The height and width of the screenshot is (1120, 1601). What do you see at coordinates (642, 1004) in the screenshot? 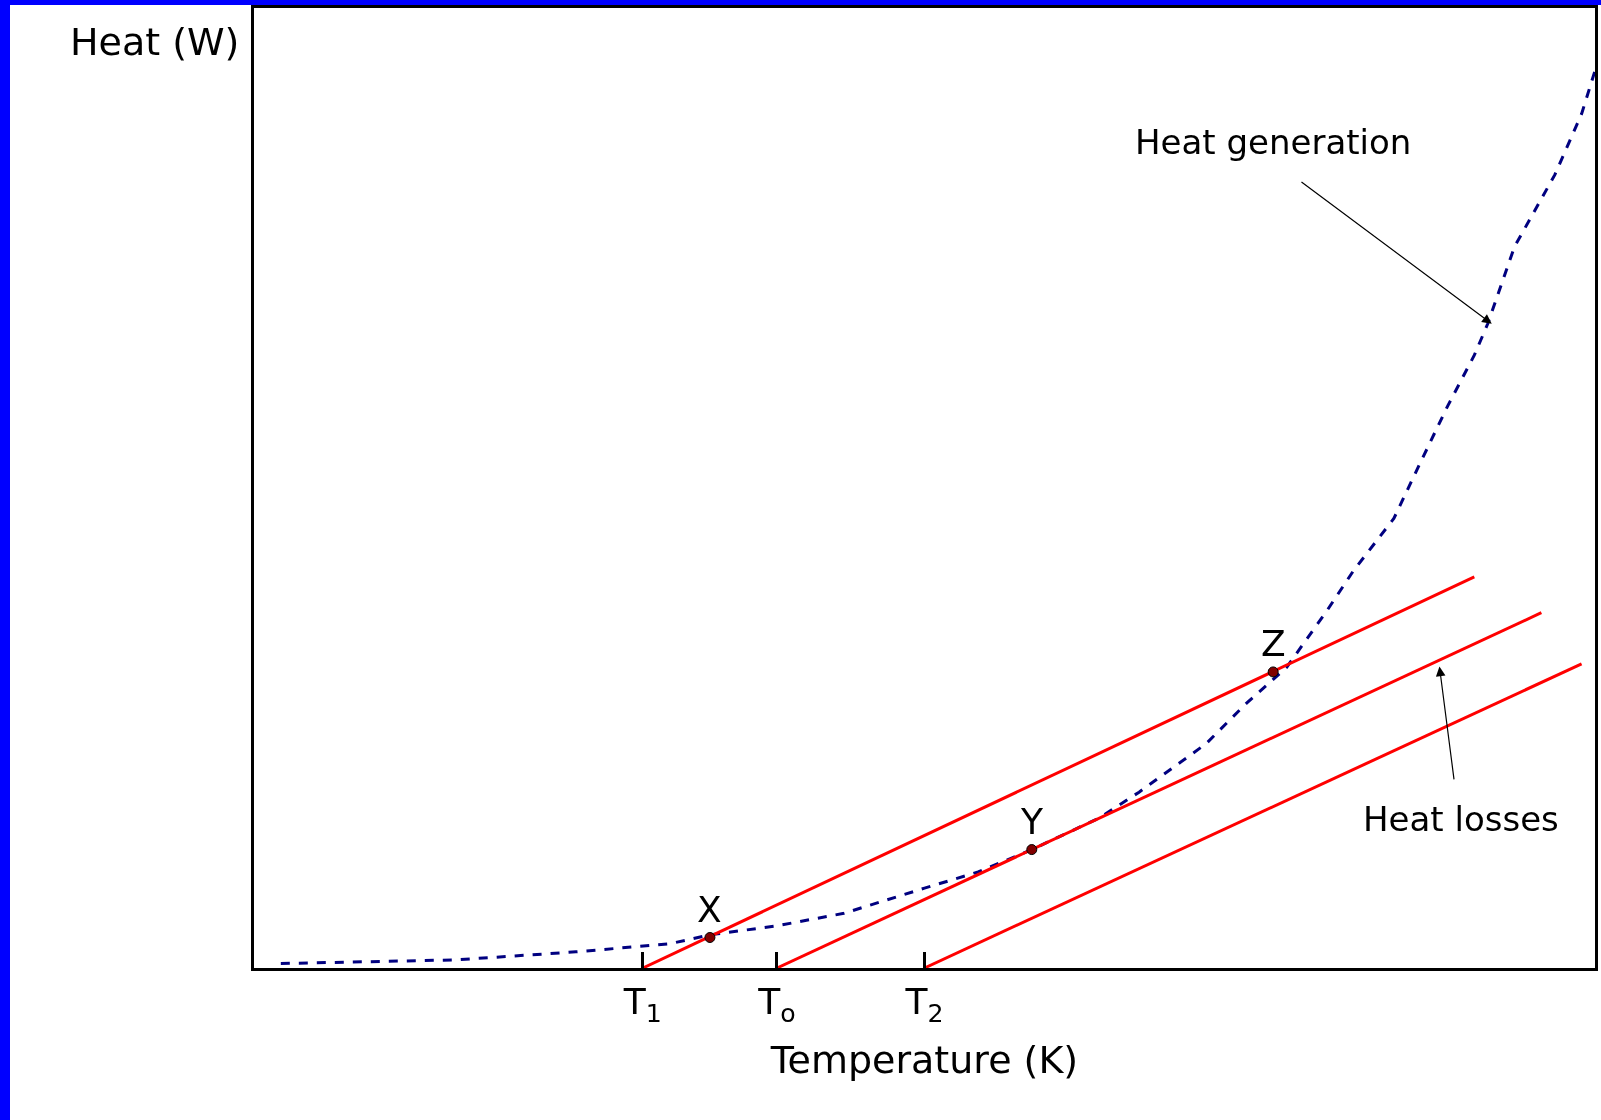
I see `x-tick-label: T$_{1}$` at bounding box center [642, 1004].